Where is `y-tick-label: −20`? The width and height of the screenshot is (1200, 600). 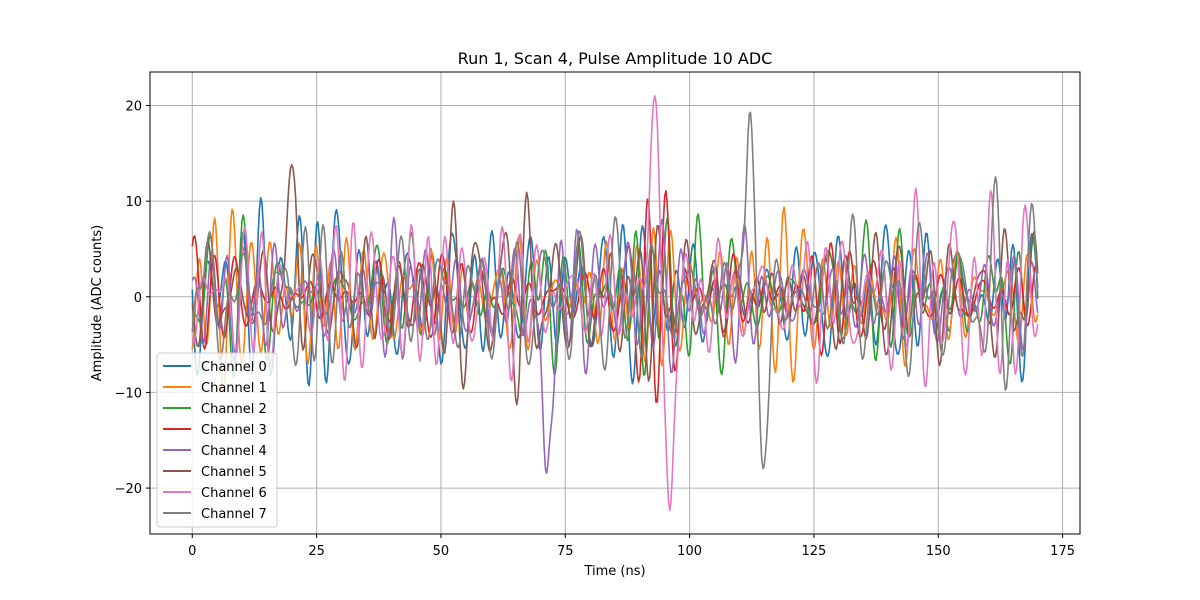 y-tick-label: −20 is located at coordinates (128, 489).